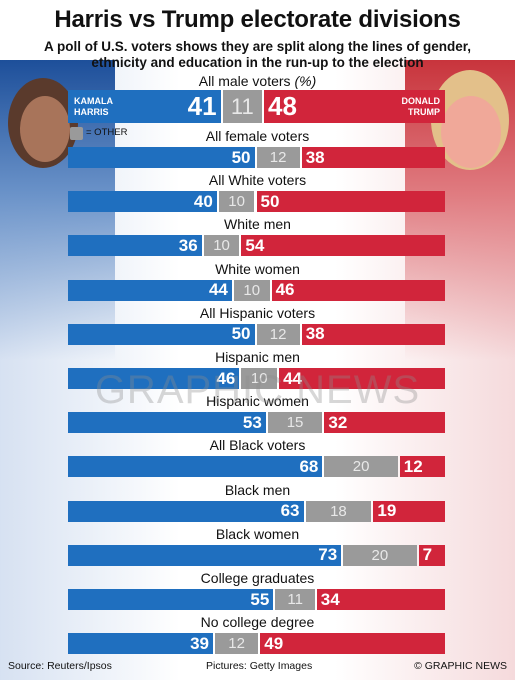  What do you see at coordinates (252, 422) in the screenshot?
I see `data-label: 53` at bounding box center [252, 422].